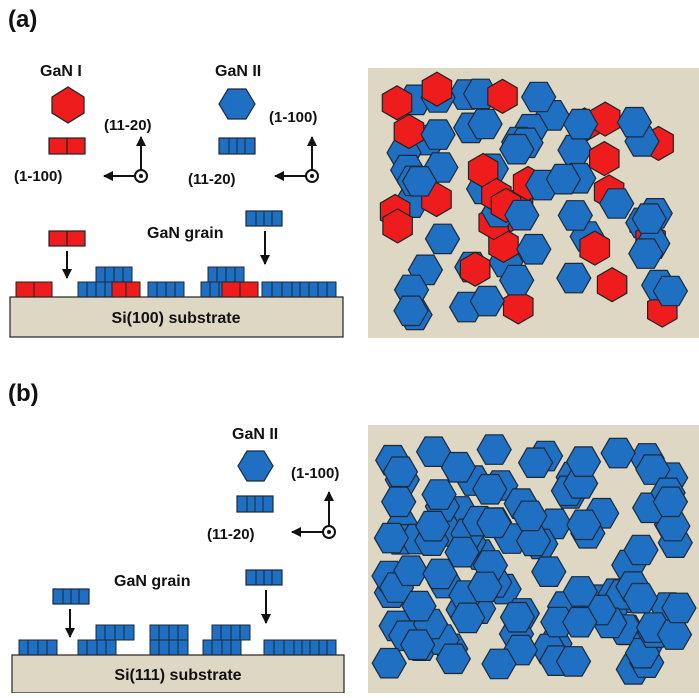  What do you see at coordinates (255, 434) in the screenshot?
I see `gan-ii-label-b: GaN II` at bounding box center [255, 434].